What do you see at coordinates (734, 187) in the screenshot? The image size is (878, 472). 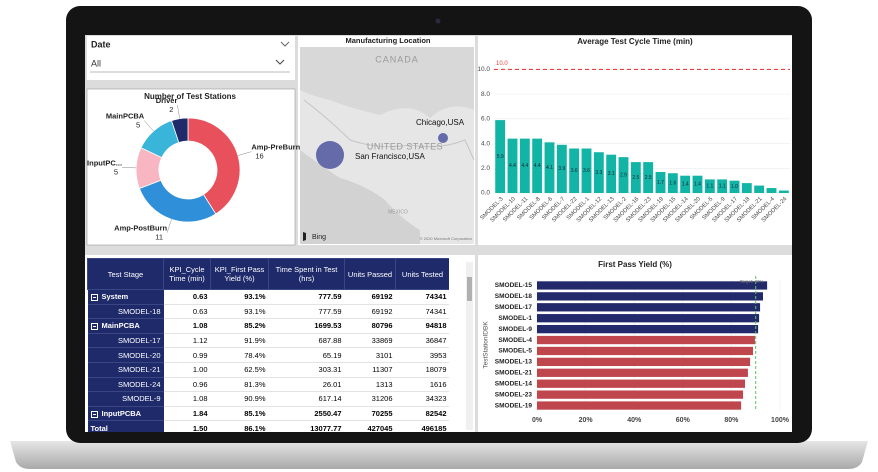 I see `value-label: 1.0` at bounding box center [734, 187].